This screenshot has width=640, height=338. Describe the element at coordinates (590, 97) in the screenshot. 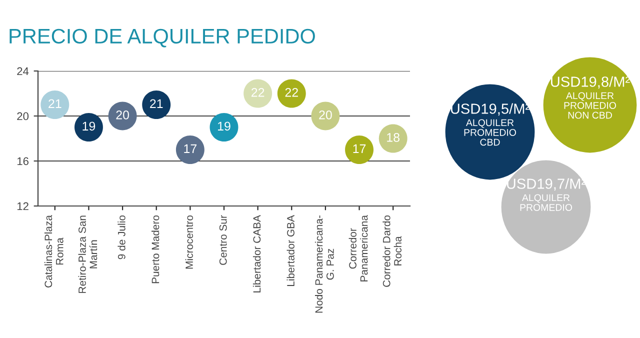

I see `text: USD19,8/M² ALQUILER PROMEDIO NON CBD` at that location.